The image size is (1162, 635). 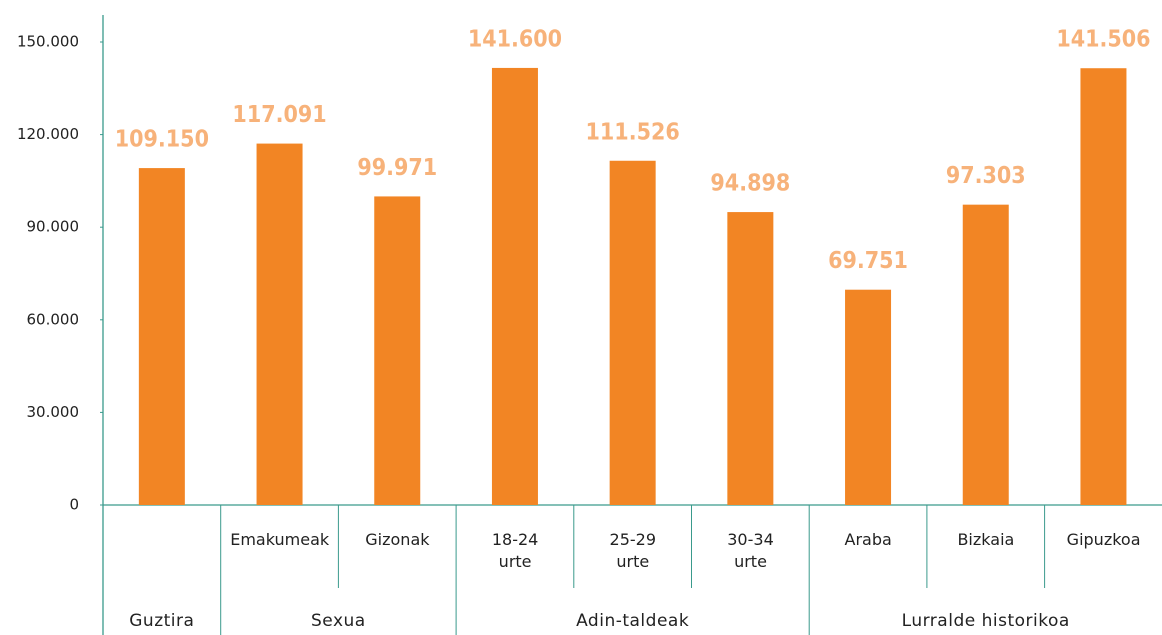 What do you see at coordinates (280, 539) in the screenshot?
I see `x-tick-label: Emakumeak` at bounding box center [280, 539].